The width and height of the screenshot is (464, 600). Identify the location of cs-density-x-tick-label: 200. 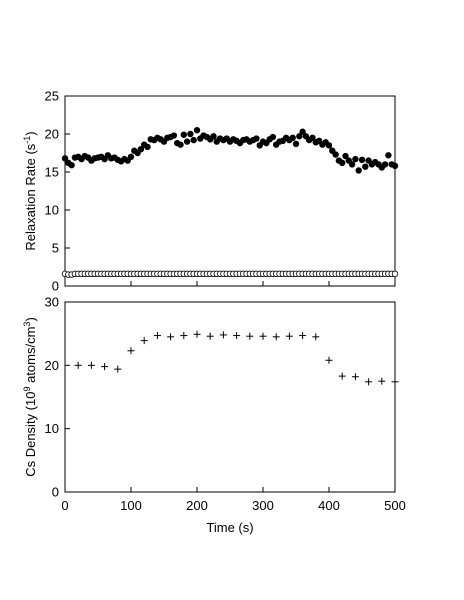
(197, 505).